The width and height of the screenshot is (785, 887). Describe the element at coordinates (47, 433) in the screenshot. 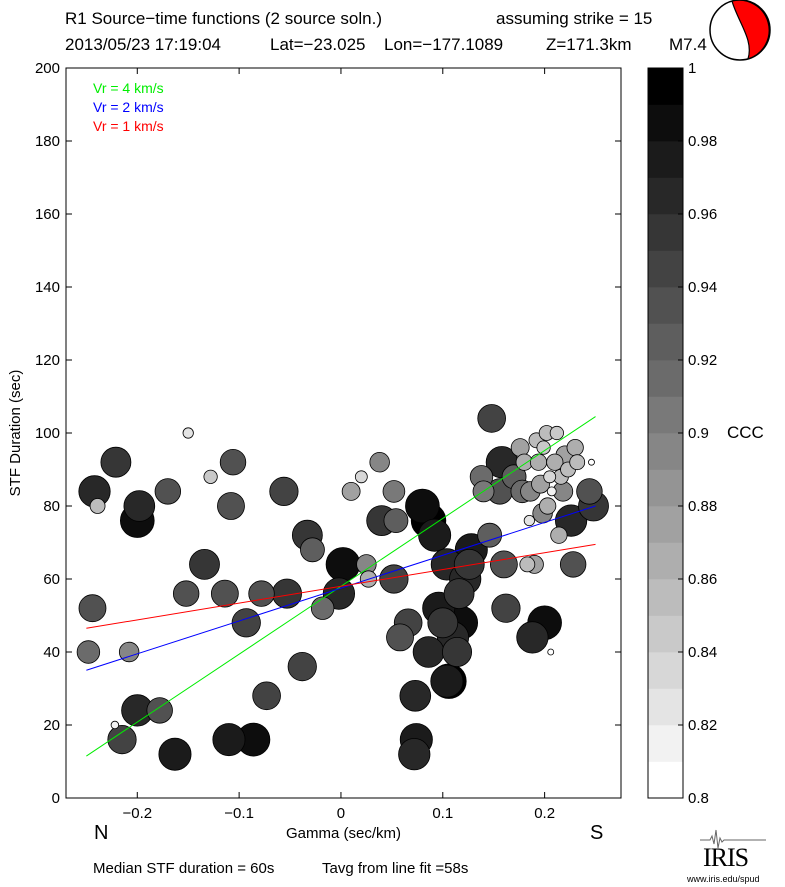

I see `y-tick-label: 100` at that location.